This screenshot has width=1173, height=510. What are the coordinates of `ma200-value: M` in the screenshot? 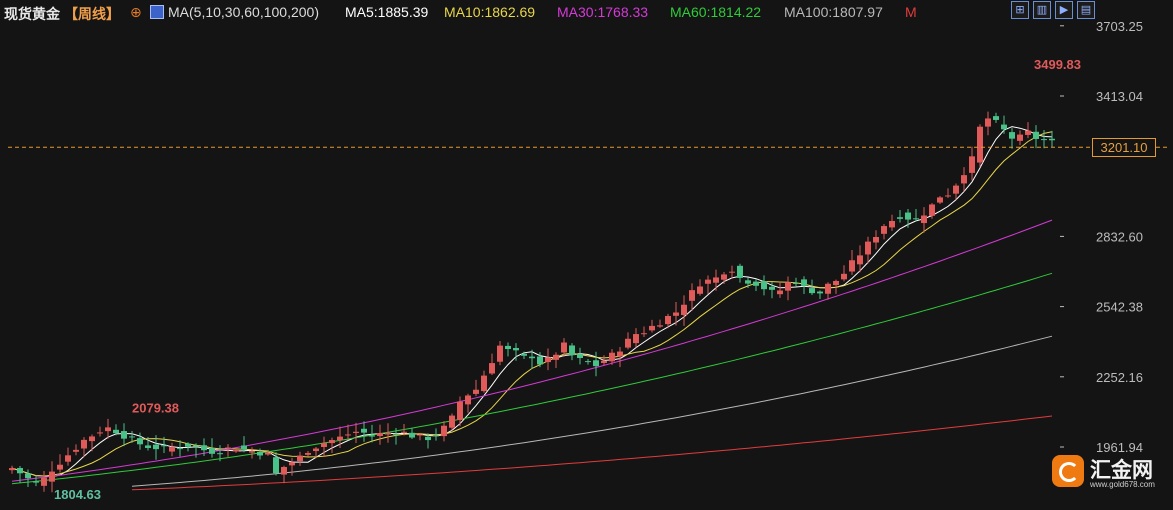 It's located at (911, 12).